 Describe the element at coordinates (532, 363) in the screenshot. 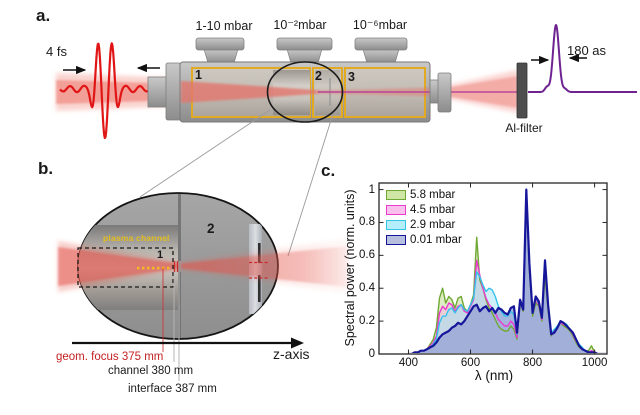

I see `x-tick-label: 800` at that location.